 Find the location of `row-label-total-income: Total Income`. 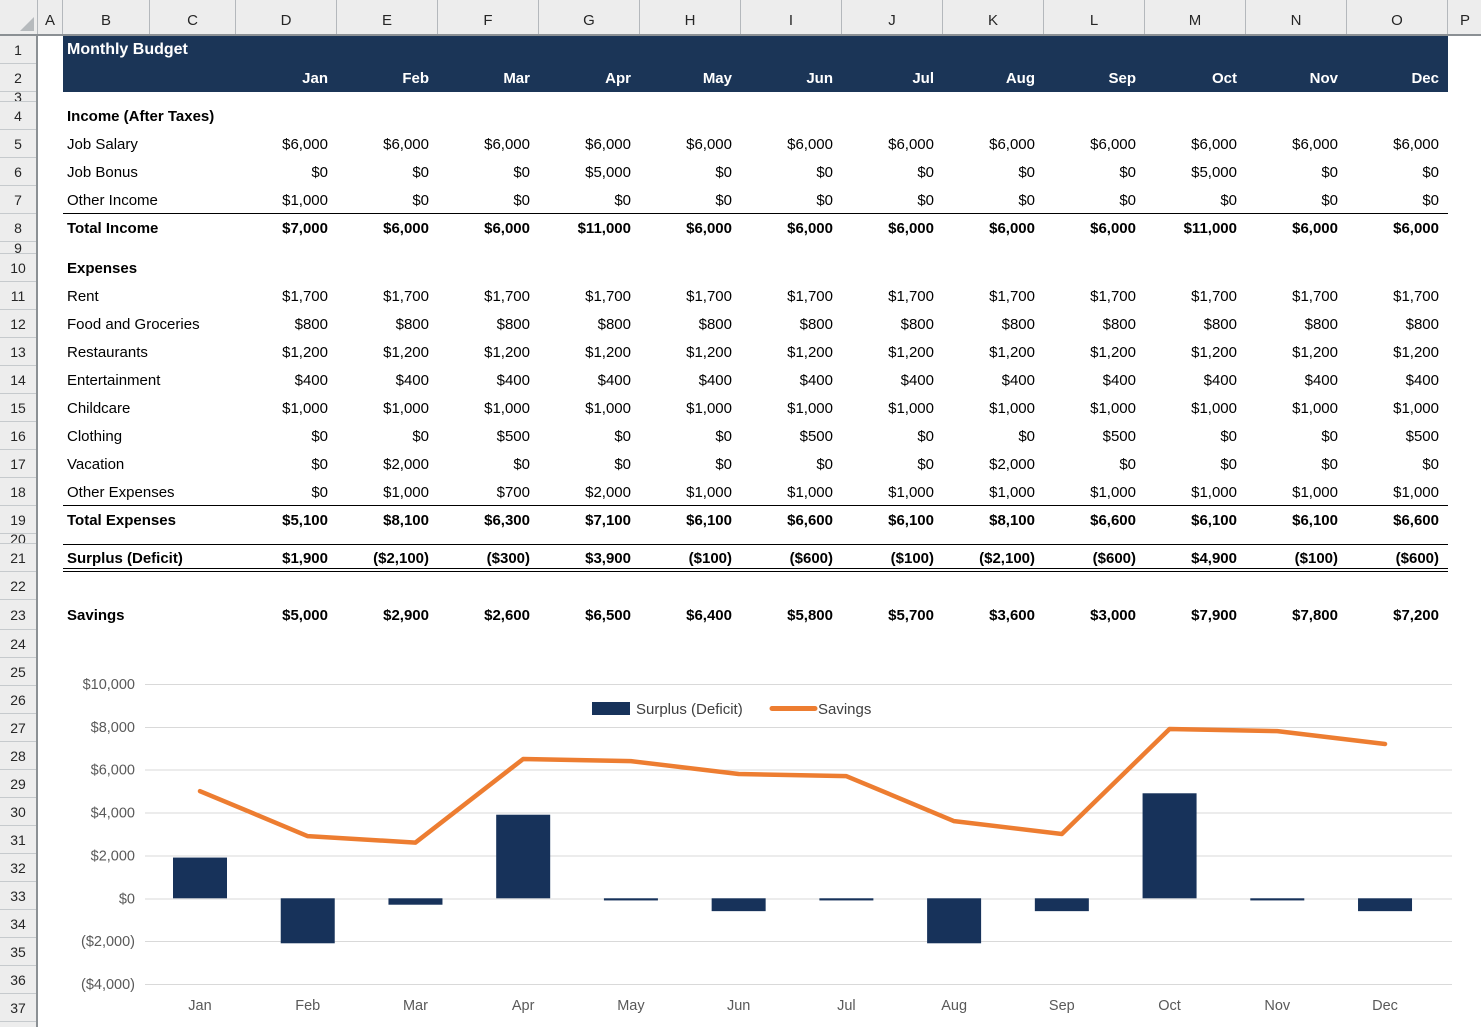

row-label-total-income: Total Income is located at coordinates (113, 228).